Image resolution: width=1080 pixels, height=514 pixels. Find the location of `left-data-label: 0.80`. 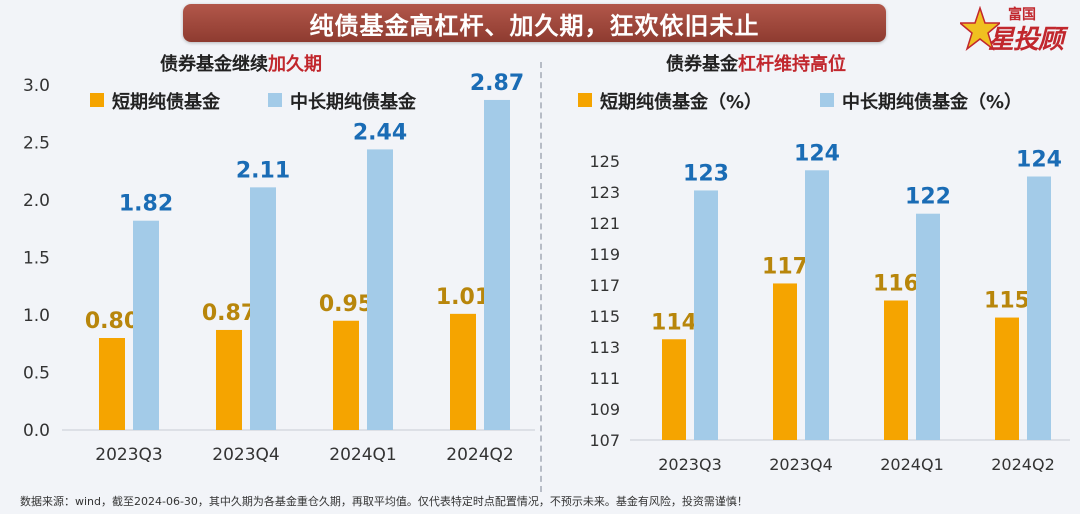

left-data-label: 0.80 is located at coordinates (112, 321).